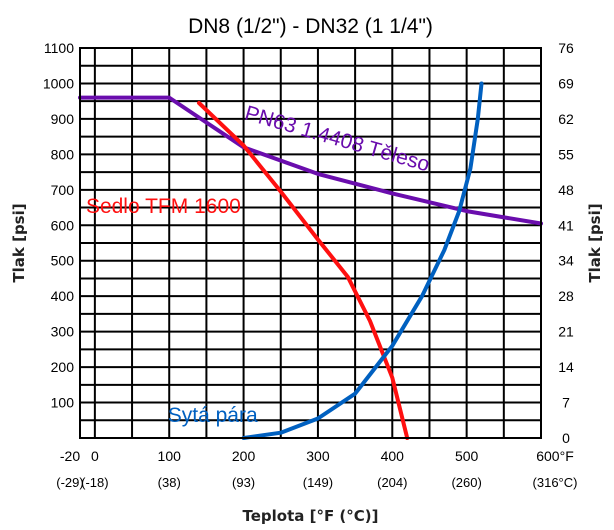 Image resolution: width=614 pixels, height=530 pixels. I want to click on series-label: PN63 1.4408 Těleso, so click(337, 139).